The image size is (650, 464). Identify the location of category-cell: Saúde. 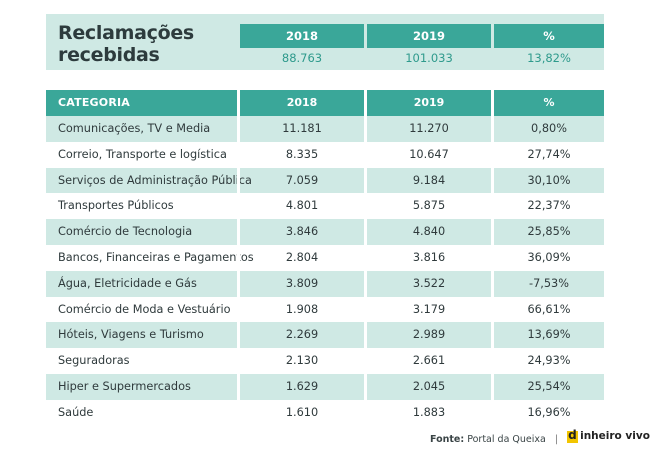
(76, 412).